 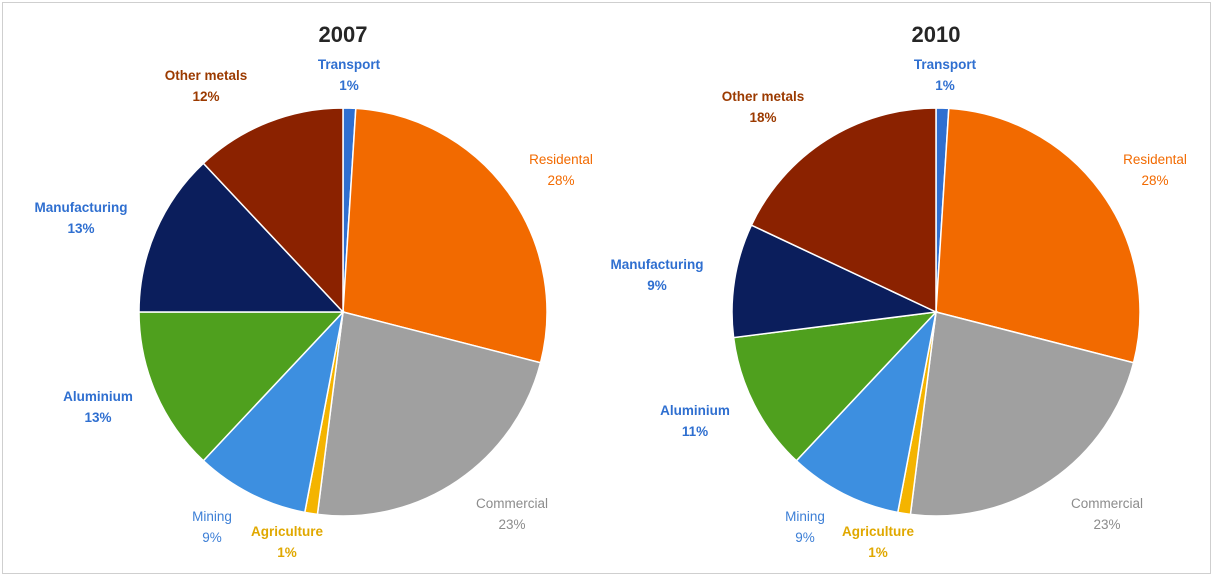 I want to click on slice-value-label: 12%, so click(x=205, y=96).